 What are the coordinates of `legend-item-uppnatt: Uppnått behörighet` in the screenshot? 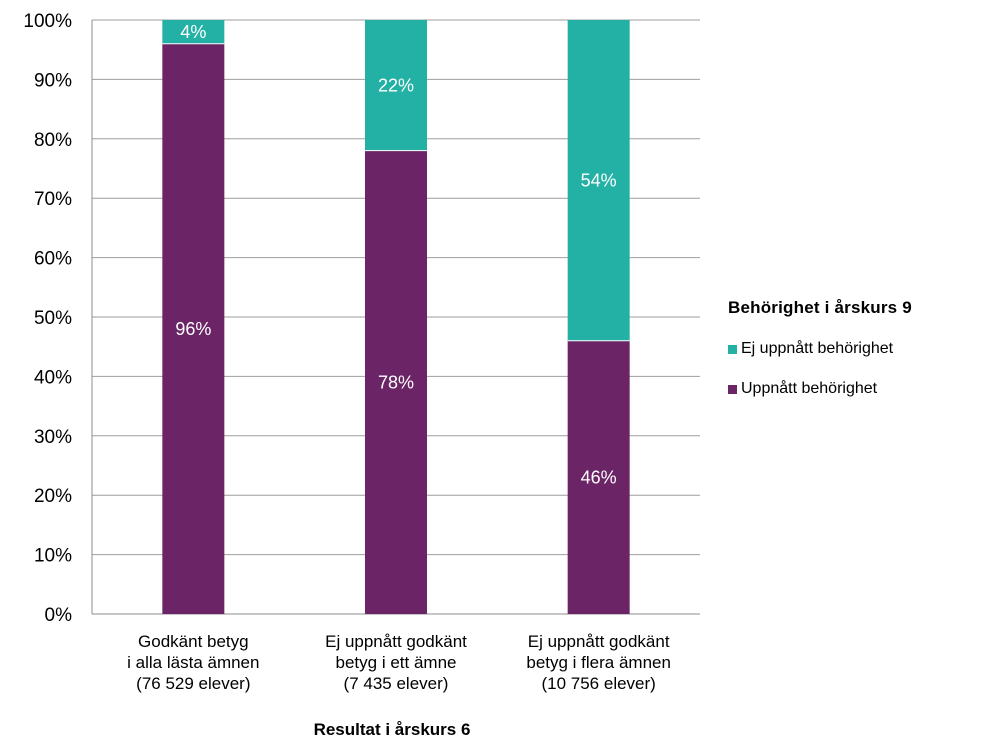 It's located at (853, 389).